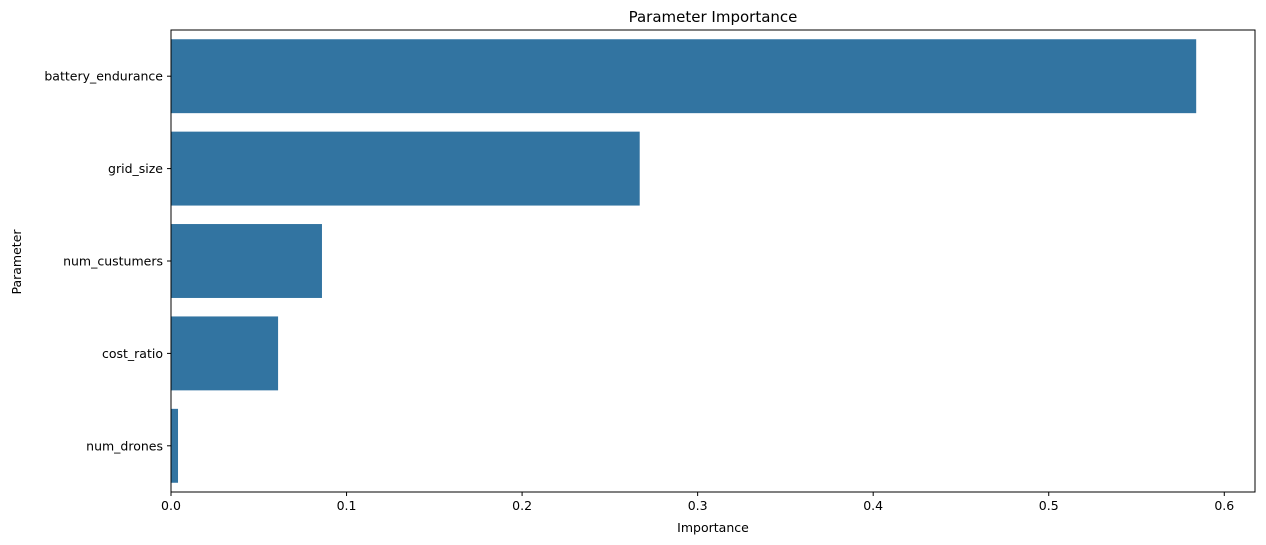 This screenshot has width=1266, height=545. I want to click on y-tick-label: cost_ratio, so click(132, 353).